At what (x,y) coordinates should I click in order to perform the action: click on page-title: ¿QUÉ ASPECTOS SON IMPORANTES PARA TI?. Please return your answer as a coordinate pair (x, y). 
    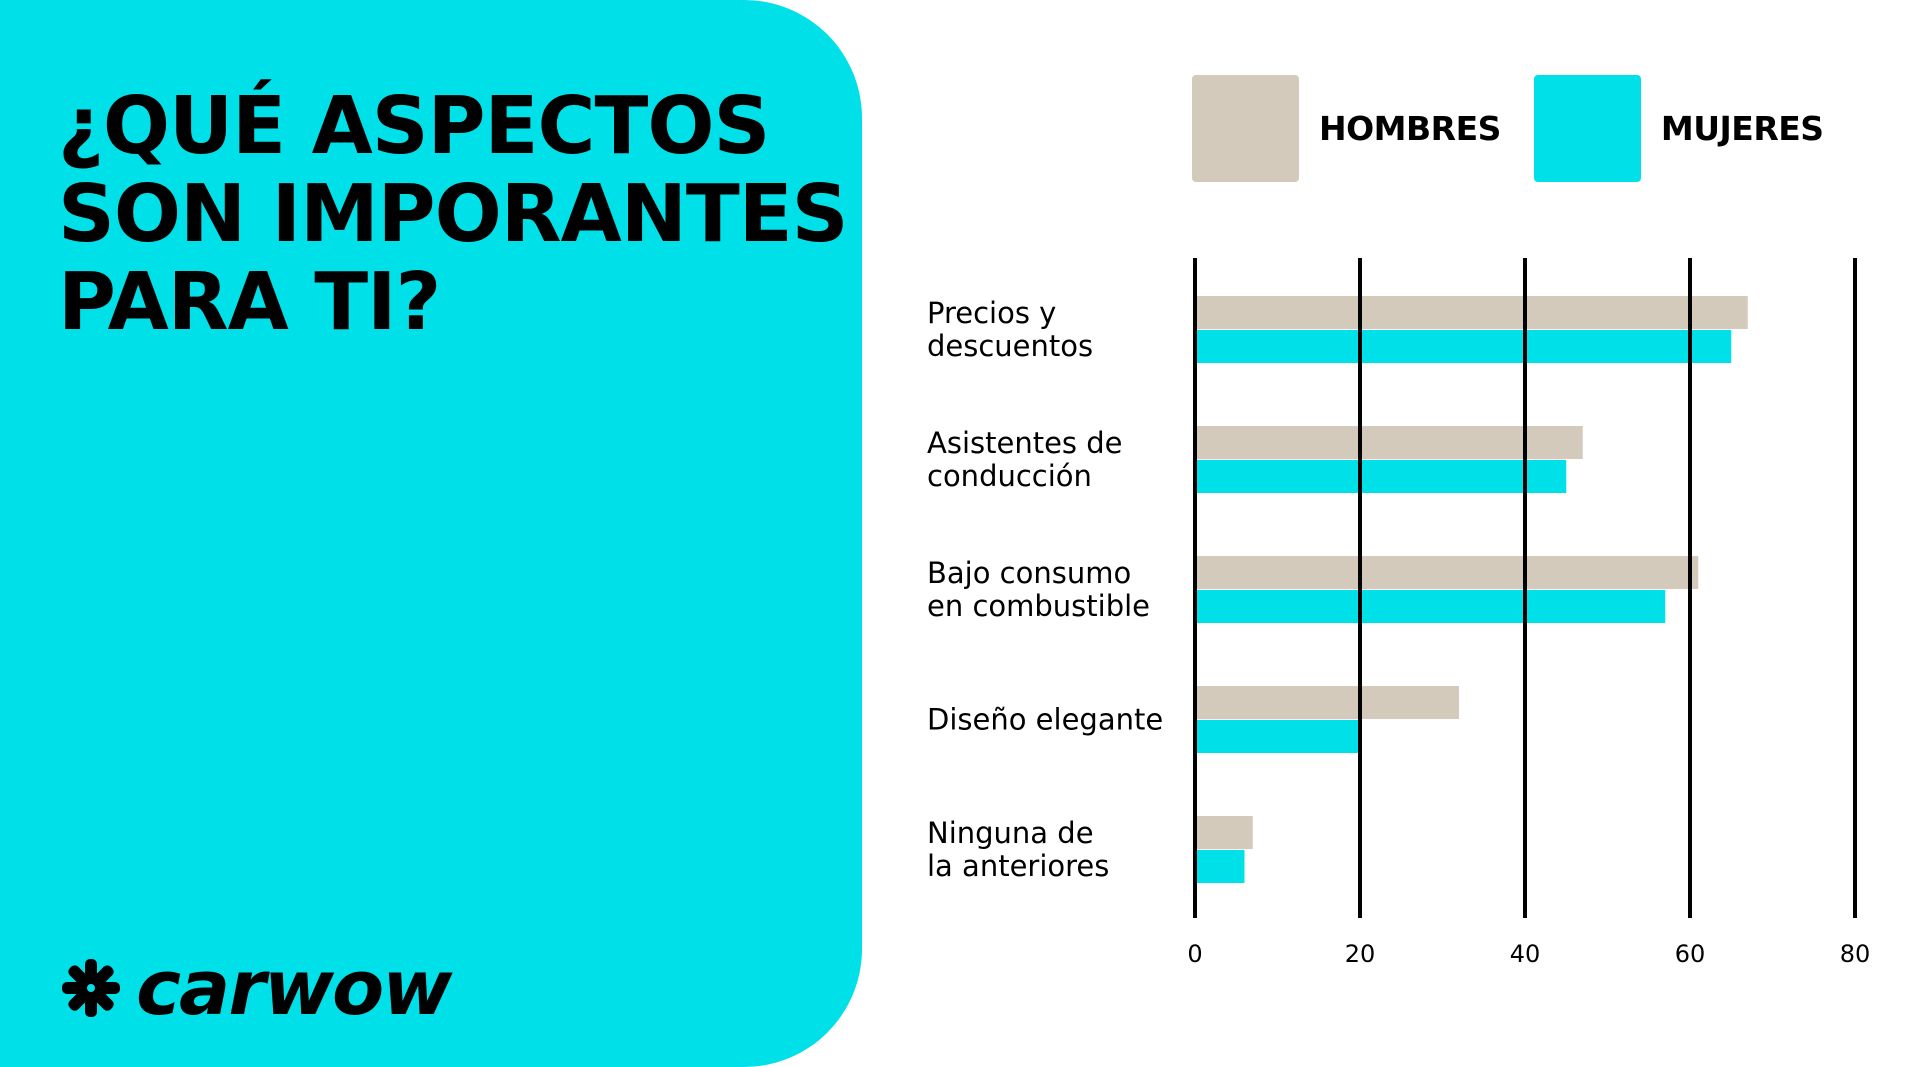
    Looking at the image, I should click on (453, 214).